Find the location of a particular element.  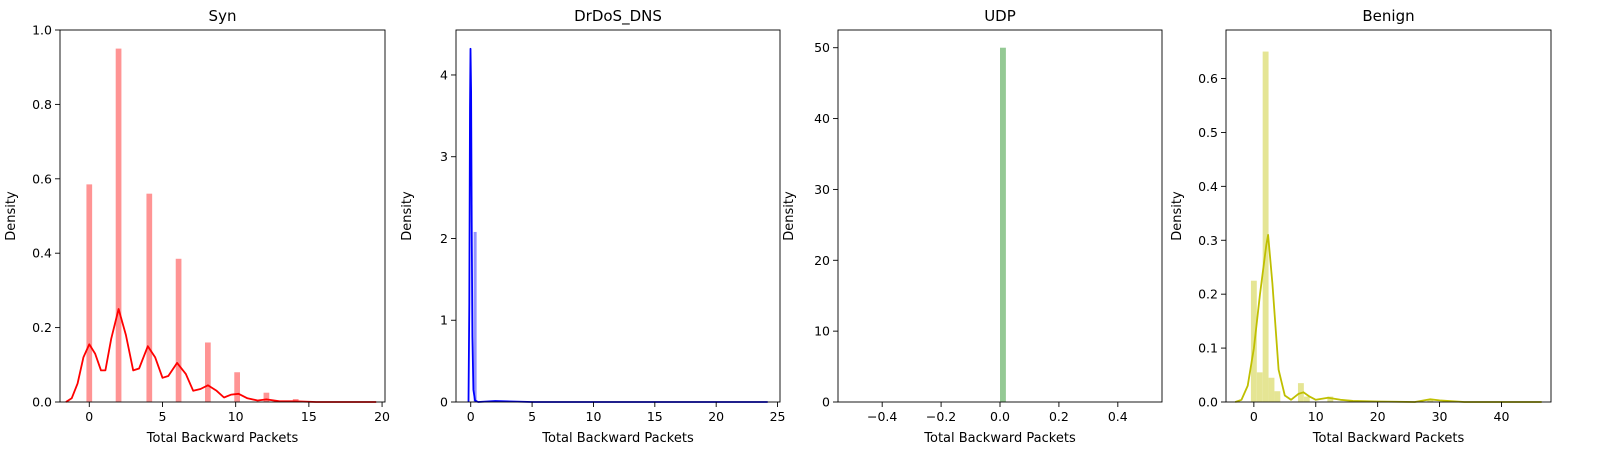

y-tick-label: 0.1 is located at coordinates (1208, 348).